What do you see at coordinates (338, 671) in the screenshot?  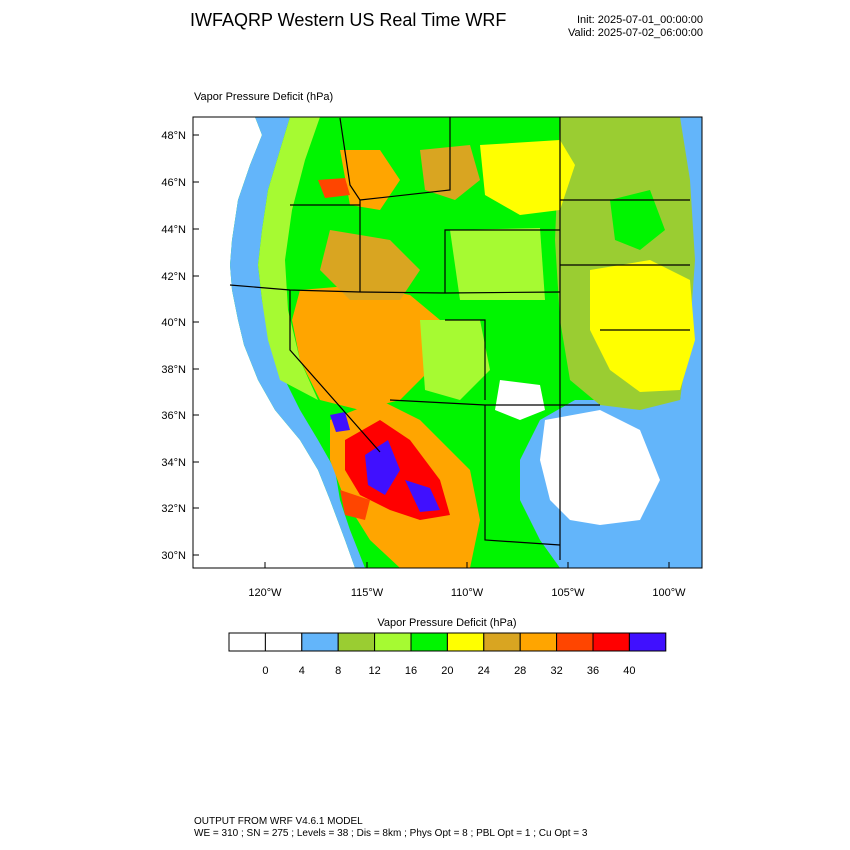 I see `colorbar-tick-label: 8` at bounding box center [338, 671].